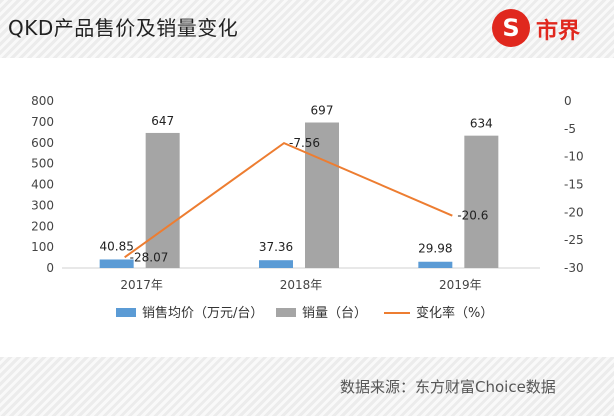 The width and height of the screenshot is (614, 416). Describe the element at coordinates (574, 212) in the screenshot. I see `y-right-tick-label: -20` at that location.